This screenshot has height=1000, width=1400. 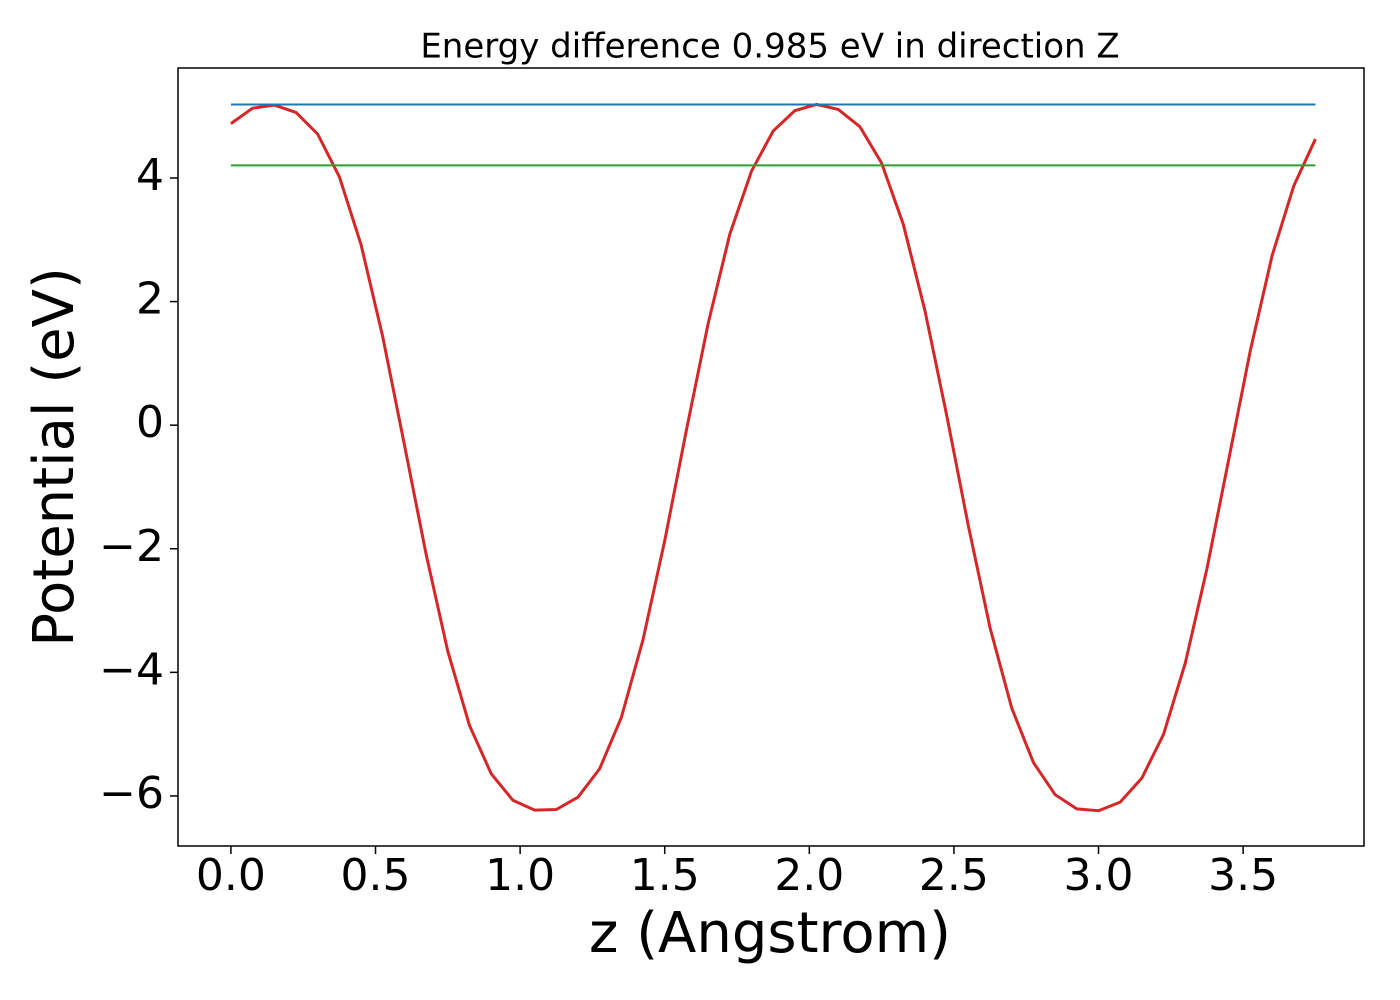 I want to click on y-tick-label: 0, so click(x=150, y=422).